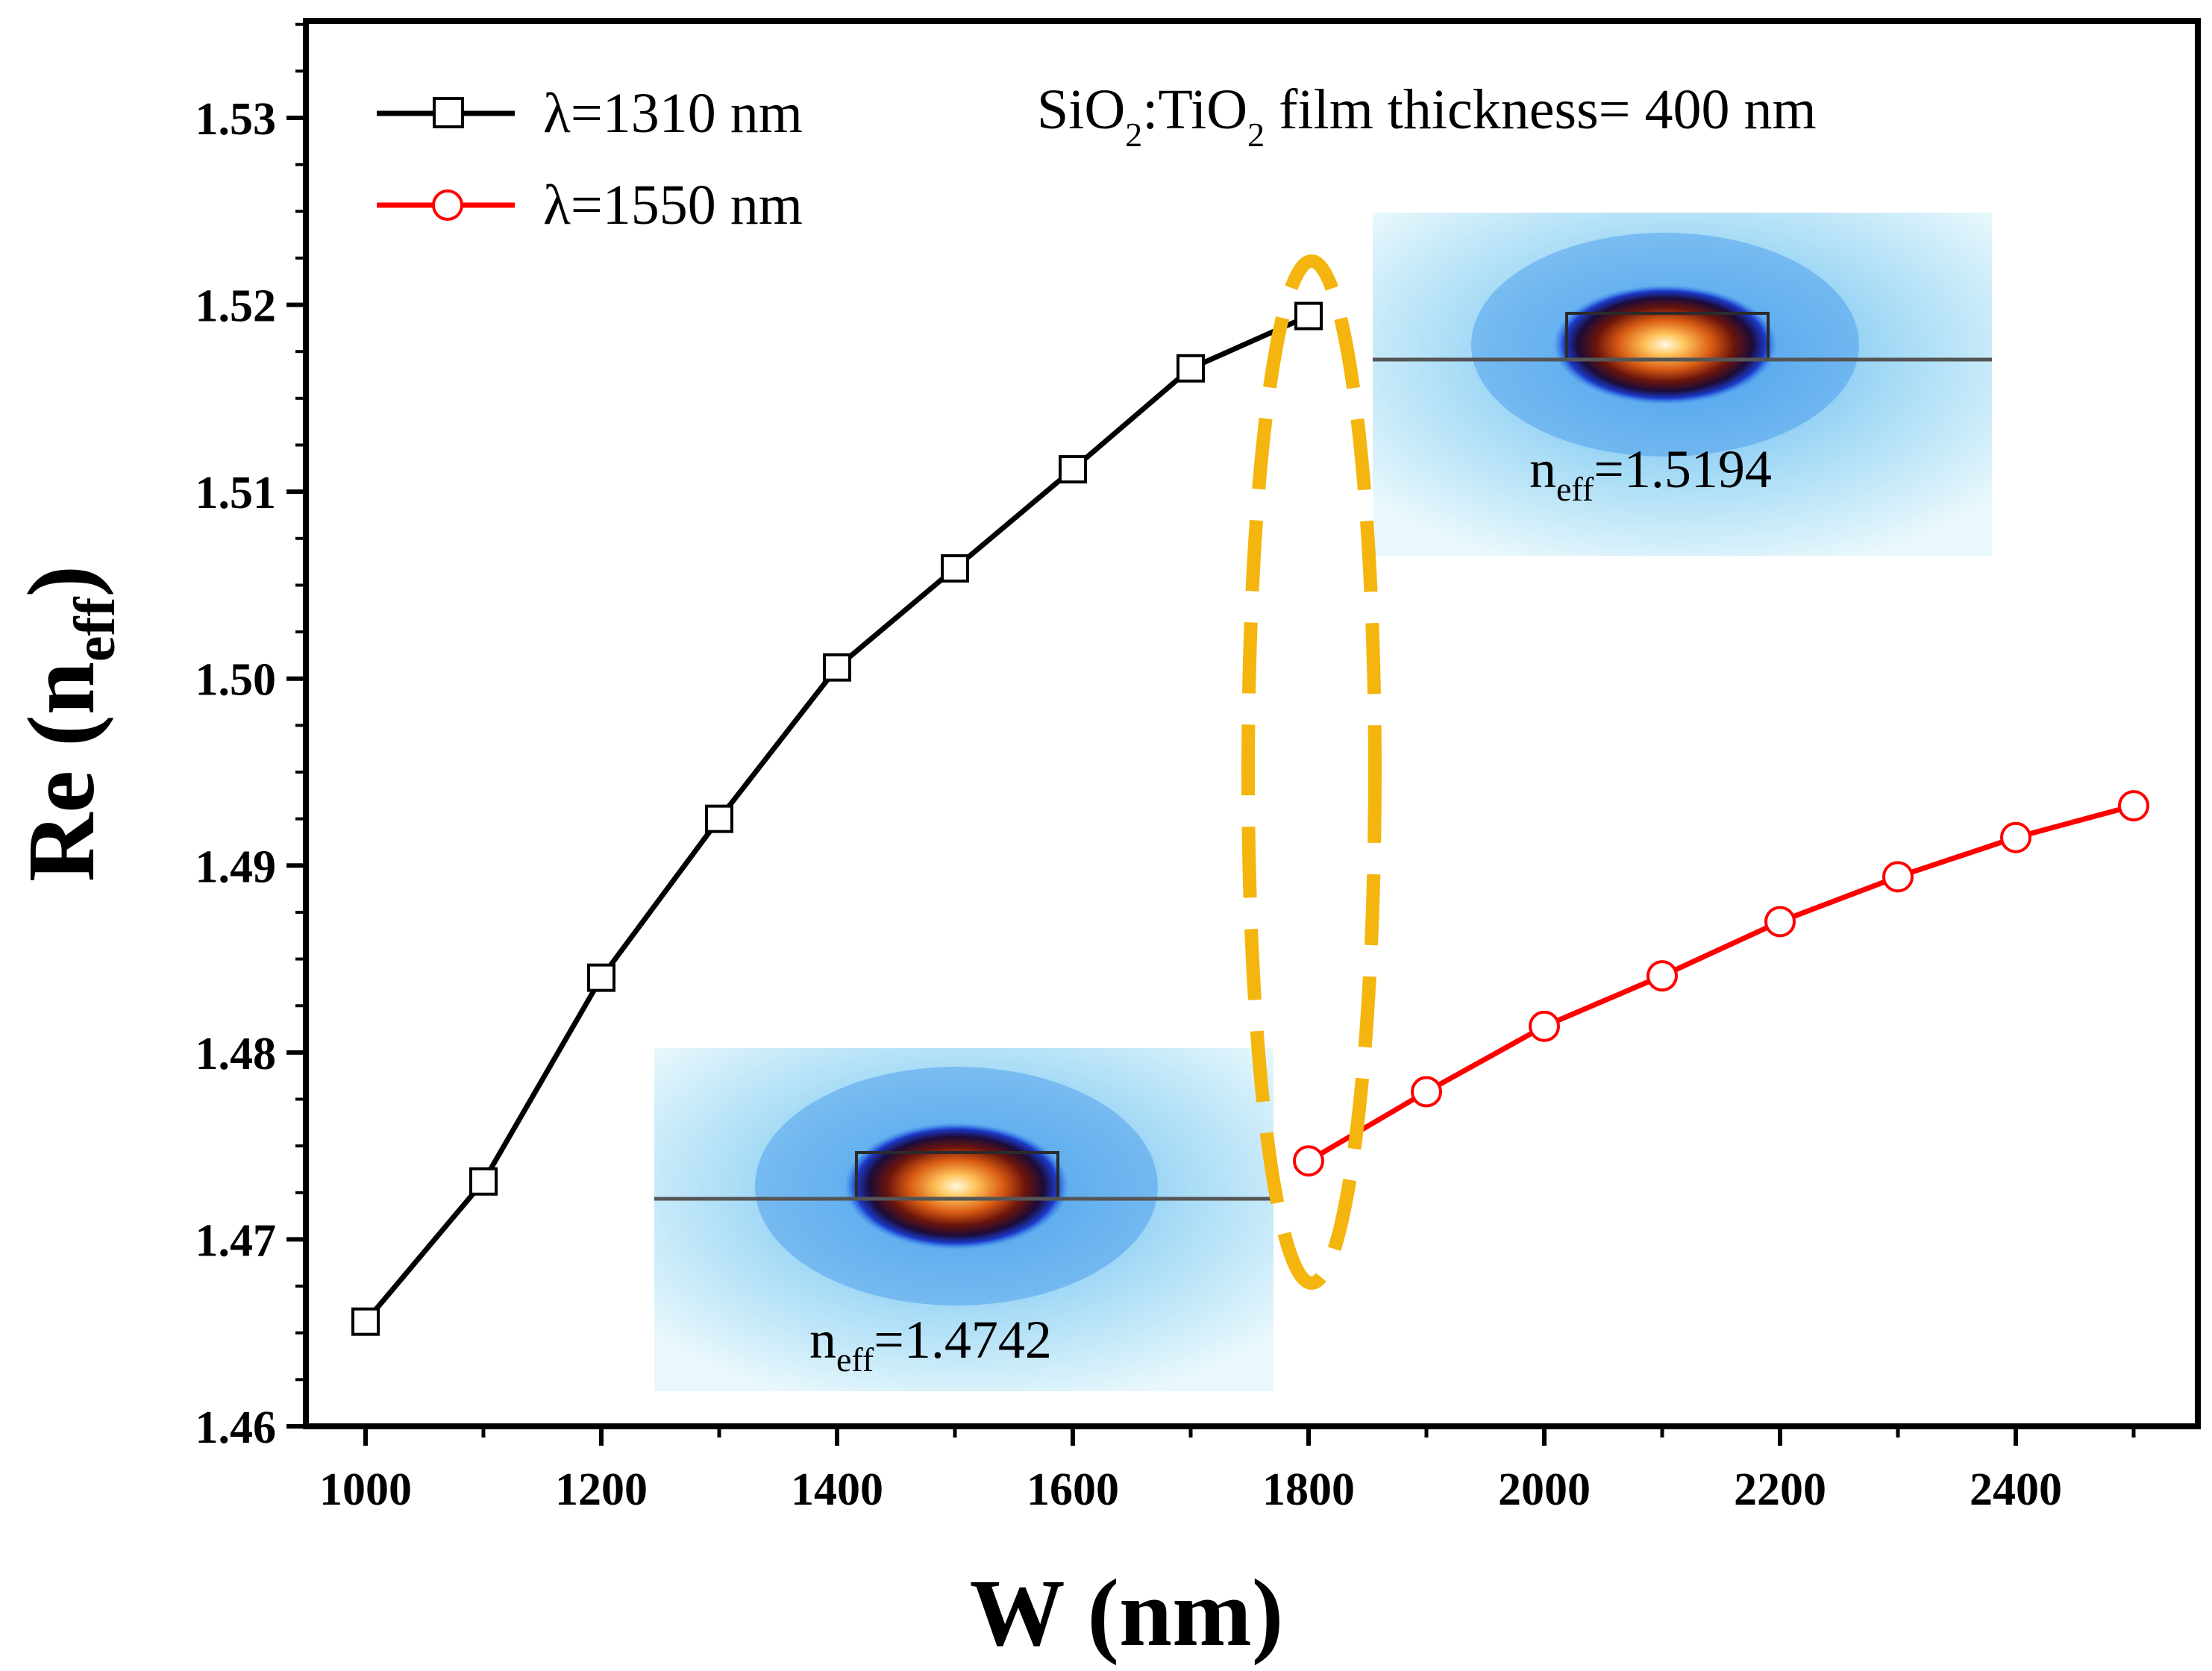 Image resolution: width=2212 pixels, height=1671 pixels. I want to click on legend-item-1550: λ=1550 nm, so click(590, 205).